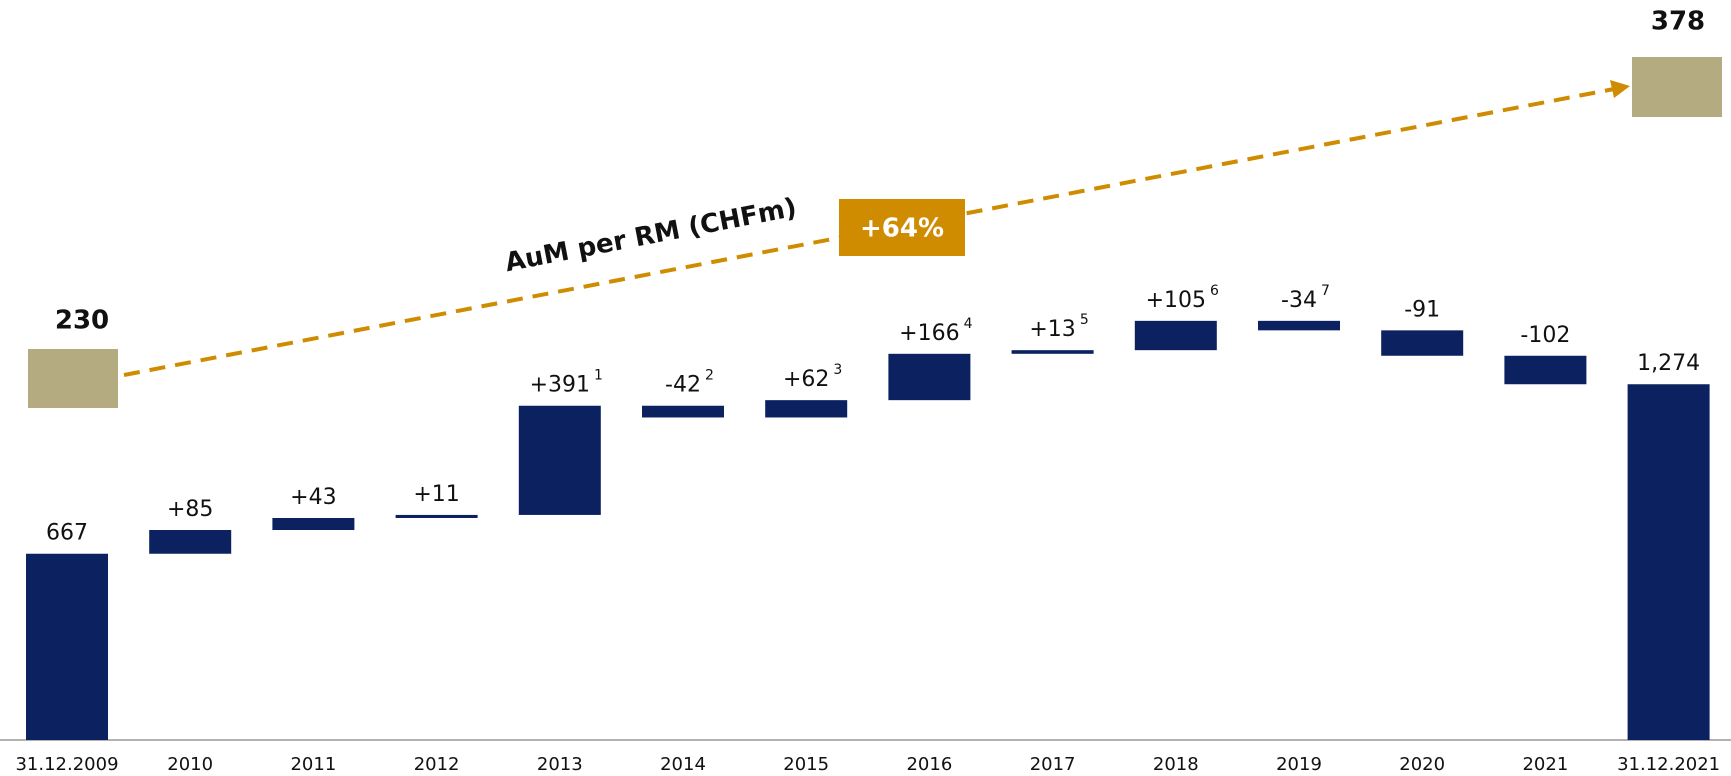  Describe the element at coordinates (73, 378) in the screenshot. I see `start-box` at that location.